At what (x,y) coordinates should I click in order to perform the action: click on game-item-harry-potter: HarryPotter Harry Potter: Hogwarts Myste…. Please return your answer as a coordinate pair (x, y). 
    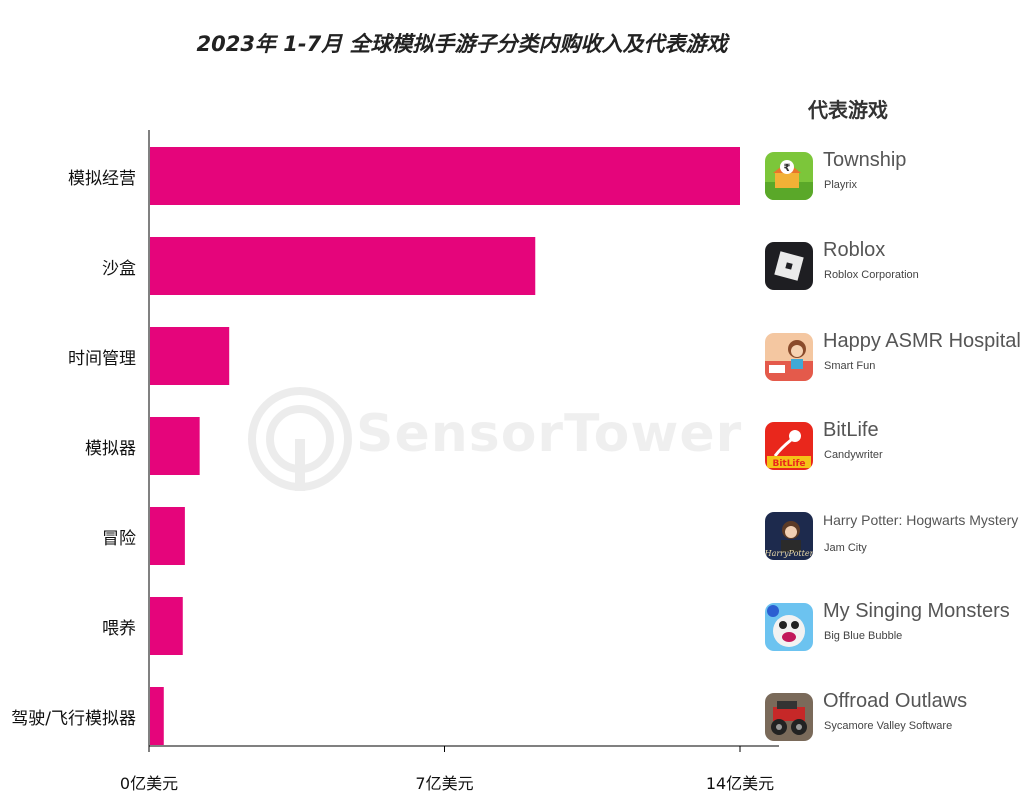
    Looking at the image, I should click on (897, 537).